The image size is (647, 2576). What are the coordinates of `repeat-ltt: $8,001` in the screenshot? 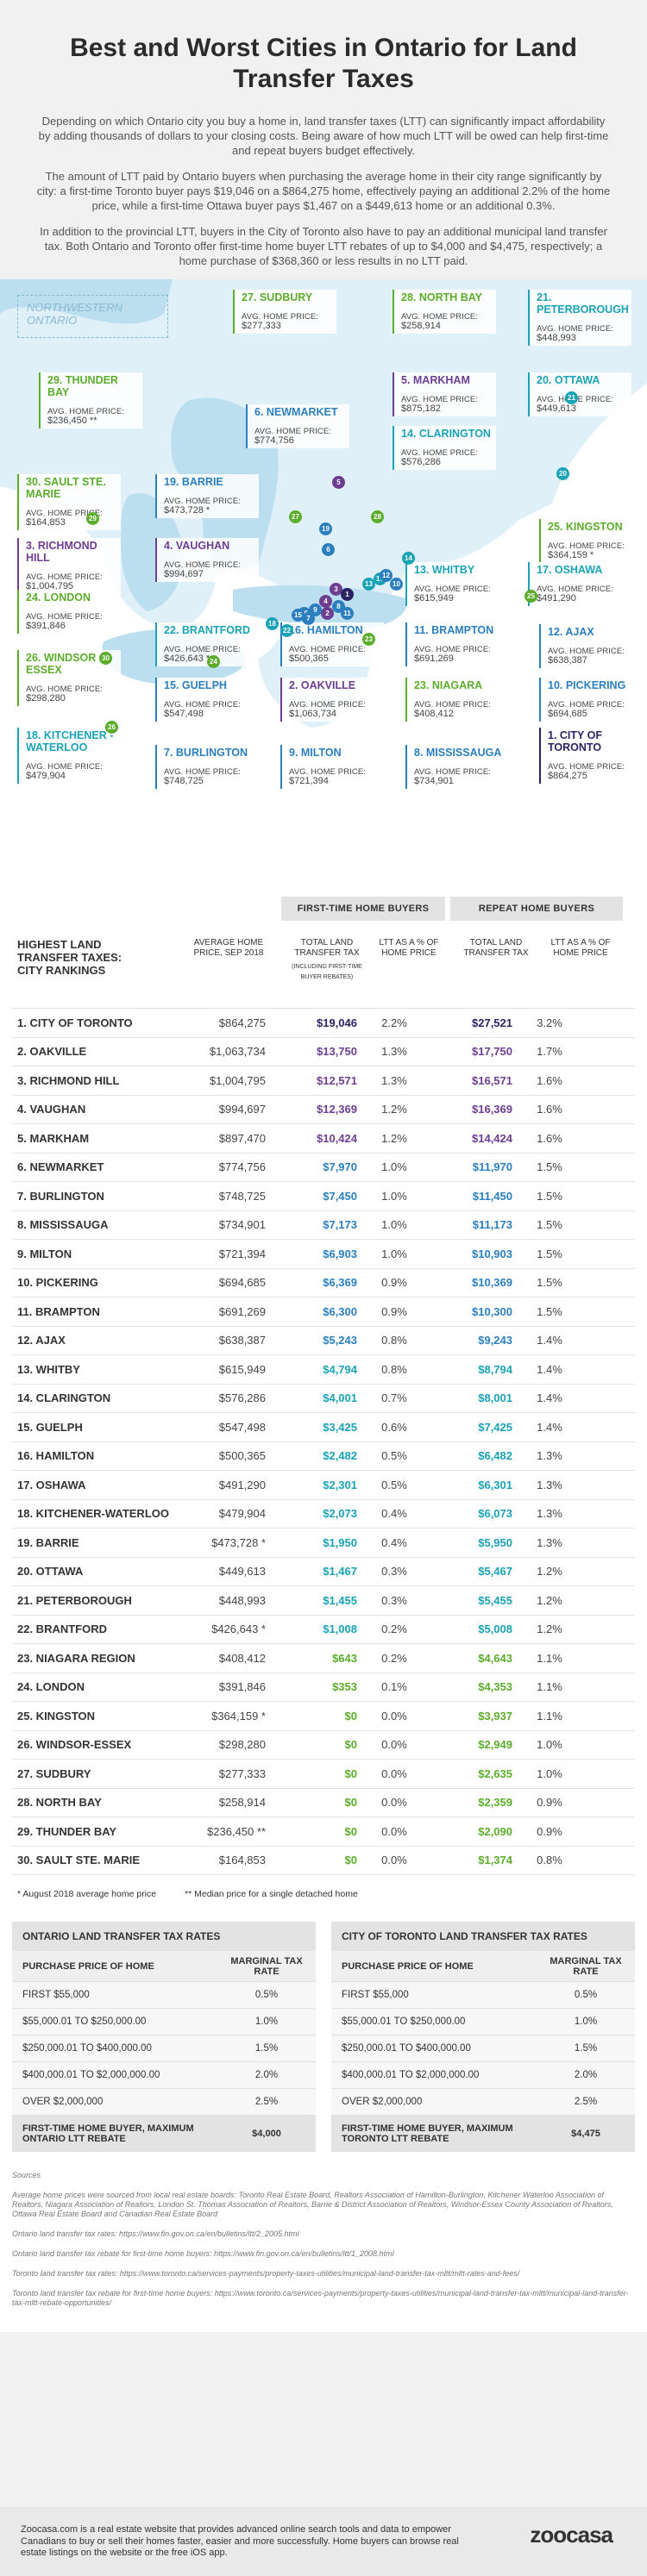 It's located at (495, 1398).